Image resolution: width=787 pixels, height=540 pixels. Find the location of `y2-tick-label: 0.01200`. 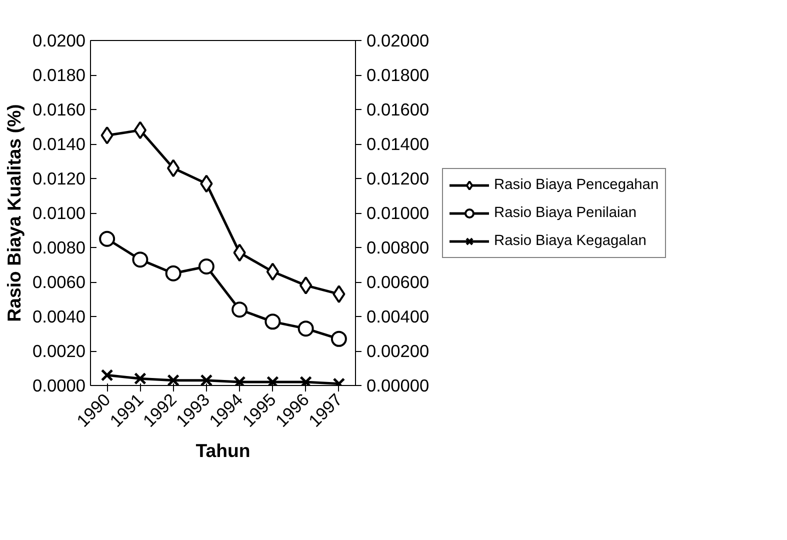

y2-tick-label: 0.01200 is located at coordinates (398, 178).